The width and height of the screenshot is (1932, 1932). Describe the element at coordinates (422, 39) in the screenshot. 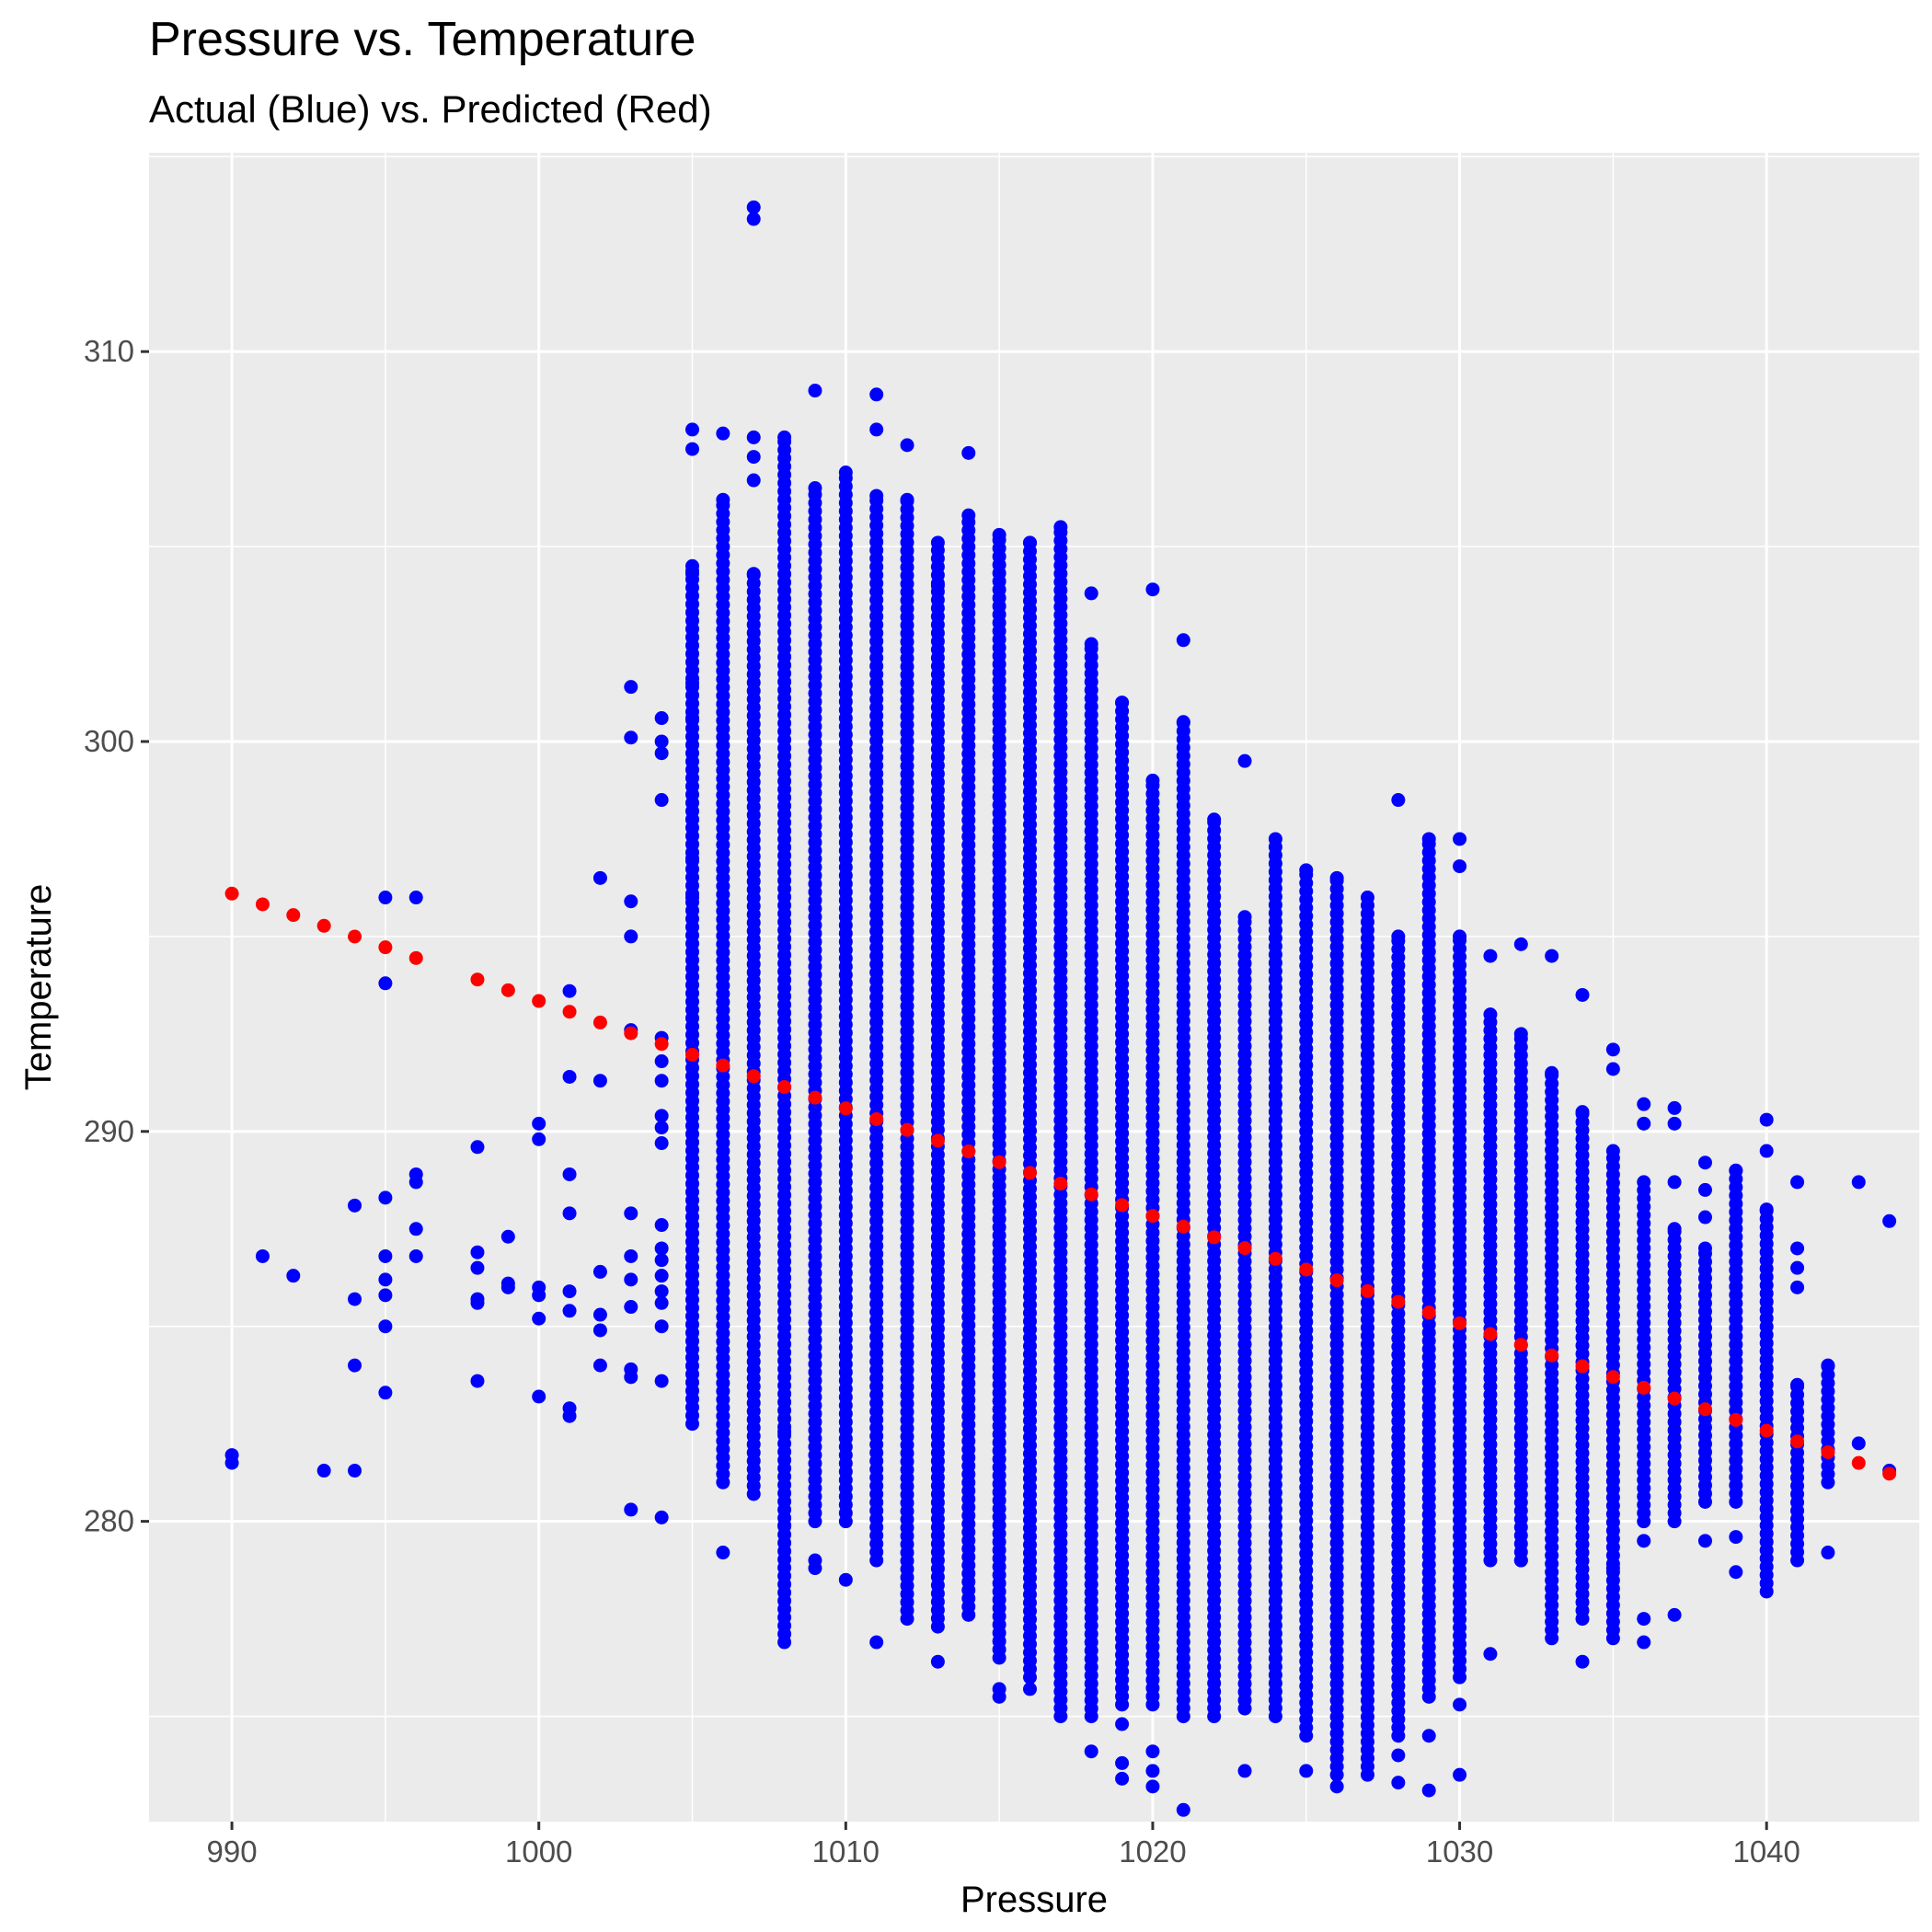

I see `chart-title: Pressure vs. Temperature` at that location.